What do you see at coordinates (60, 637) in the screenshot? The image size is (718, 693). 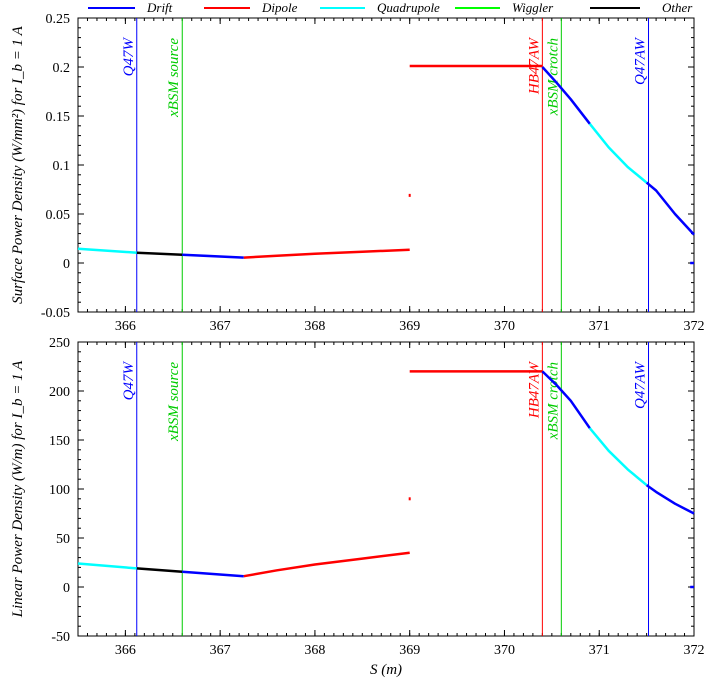 I see `y-tick-label: -50` at bounding box center [60, 637].